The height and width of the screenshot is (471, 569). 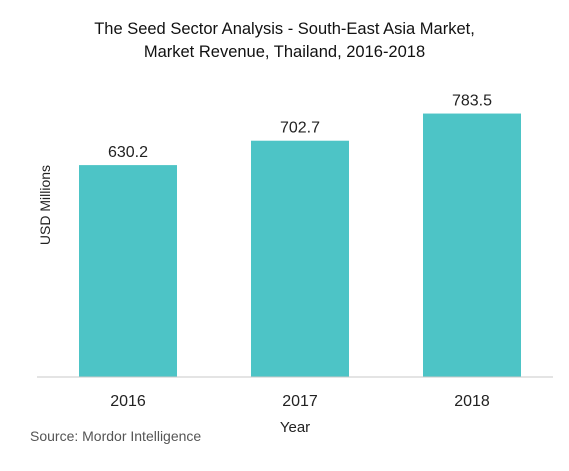 I want to click on bar-2018, so click(x=472, y=245).